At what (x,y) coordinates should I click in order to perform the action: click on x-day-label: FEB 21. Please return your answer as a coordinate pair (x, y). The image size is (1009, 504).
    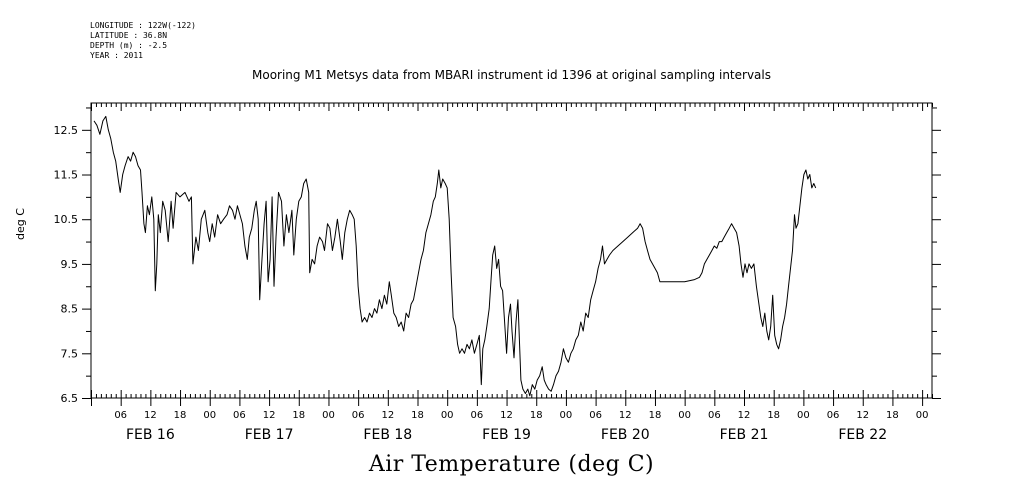
    Looking at the image, I should click on (744, 435).